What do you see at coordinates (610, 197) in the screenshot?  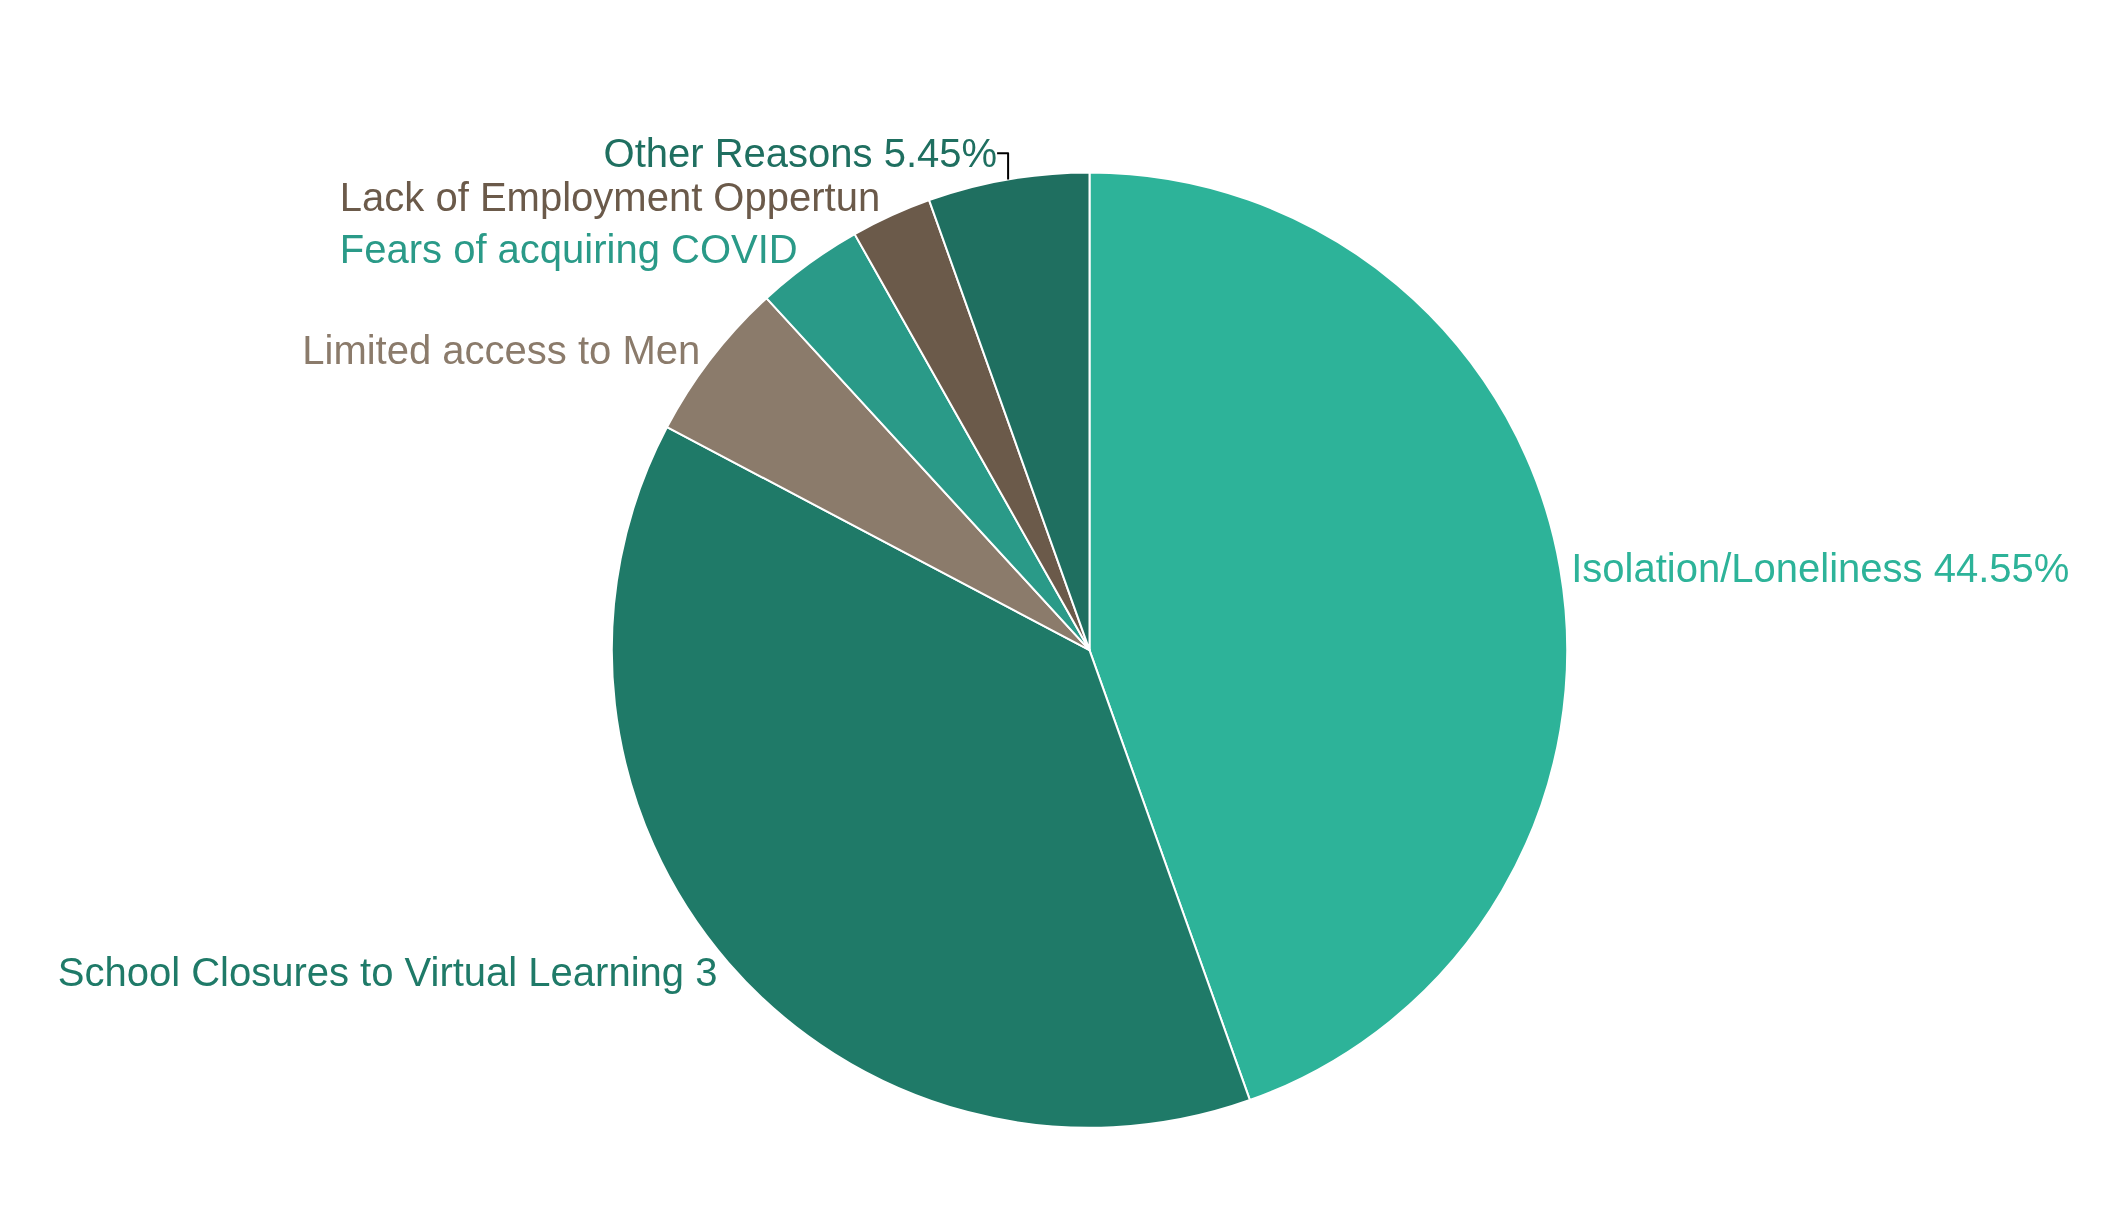 I see `slice-label: Lack of Employment Oppertun` at bounding box center [610, 197].